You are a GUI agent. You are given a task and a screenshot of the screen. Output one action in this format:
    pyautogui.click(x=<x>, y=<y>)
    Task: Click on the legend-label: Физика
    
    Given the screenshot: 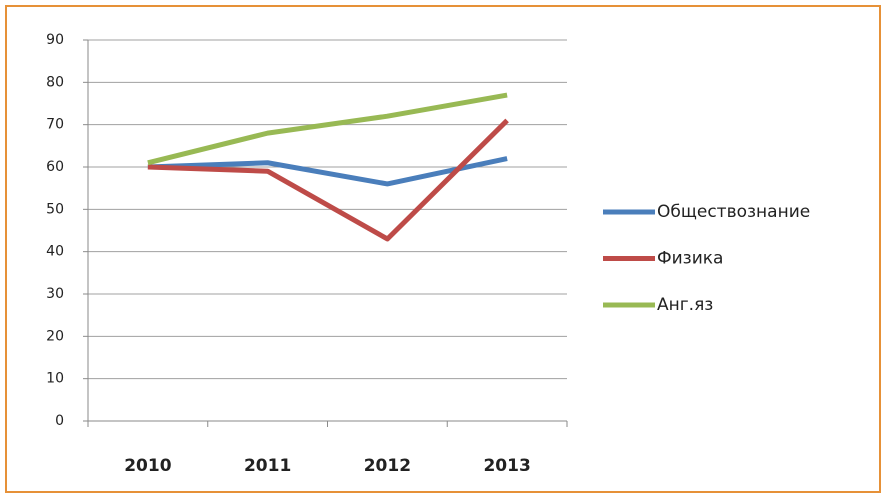 What is the action you would take?
    pyautogui.click(x=690, y=259)
    